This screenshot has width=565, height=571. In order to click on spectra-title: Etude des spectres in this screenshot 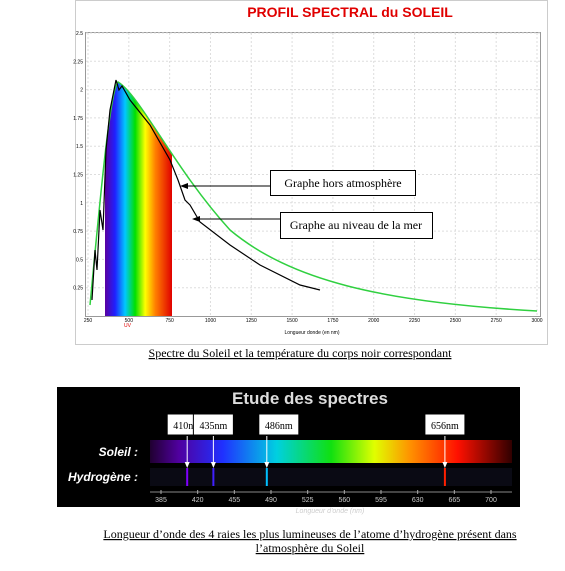, I will do `click(310, 398)`.